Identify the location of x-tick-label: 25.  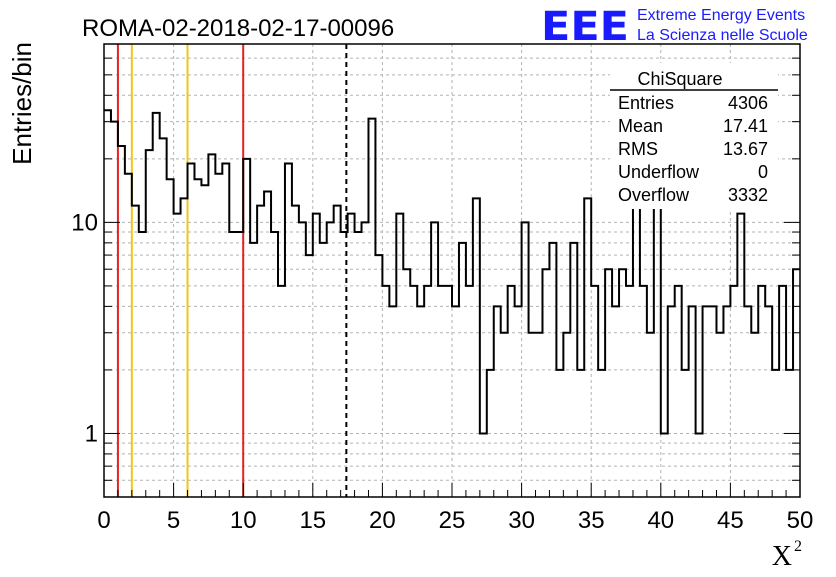
(452, 520).